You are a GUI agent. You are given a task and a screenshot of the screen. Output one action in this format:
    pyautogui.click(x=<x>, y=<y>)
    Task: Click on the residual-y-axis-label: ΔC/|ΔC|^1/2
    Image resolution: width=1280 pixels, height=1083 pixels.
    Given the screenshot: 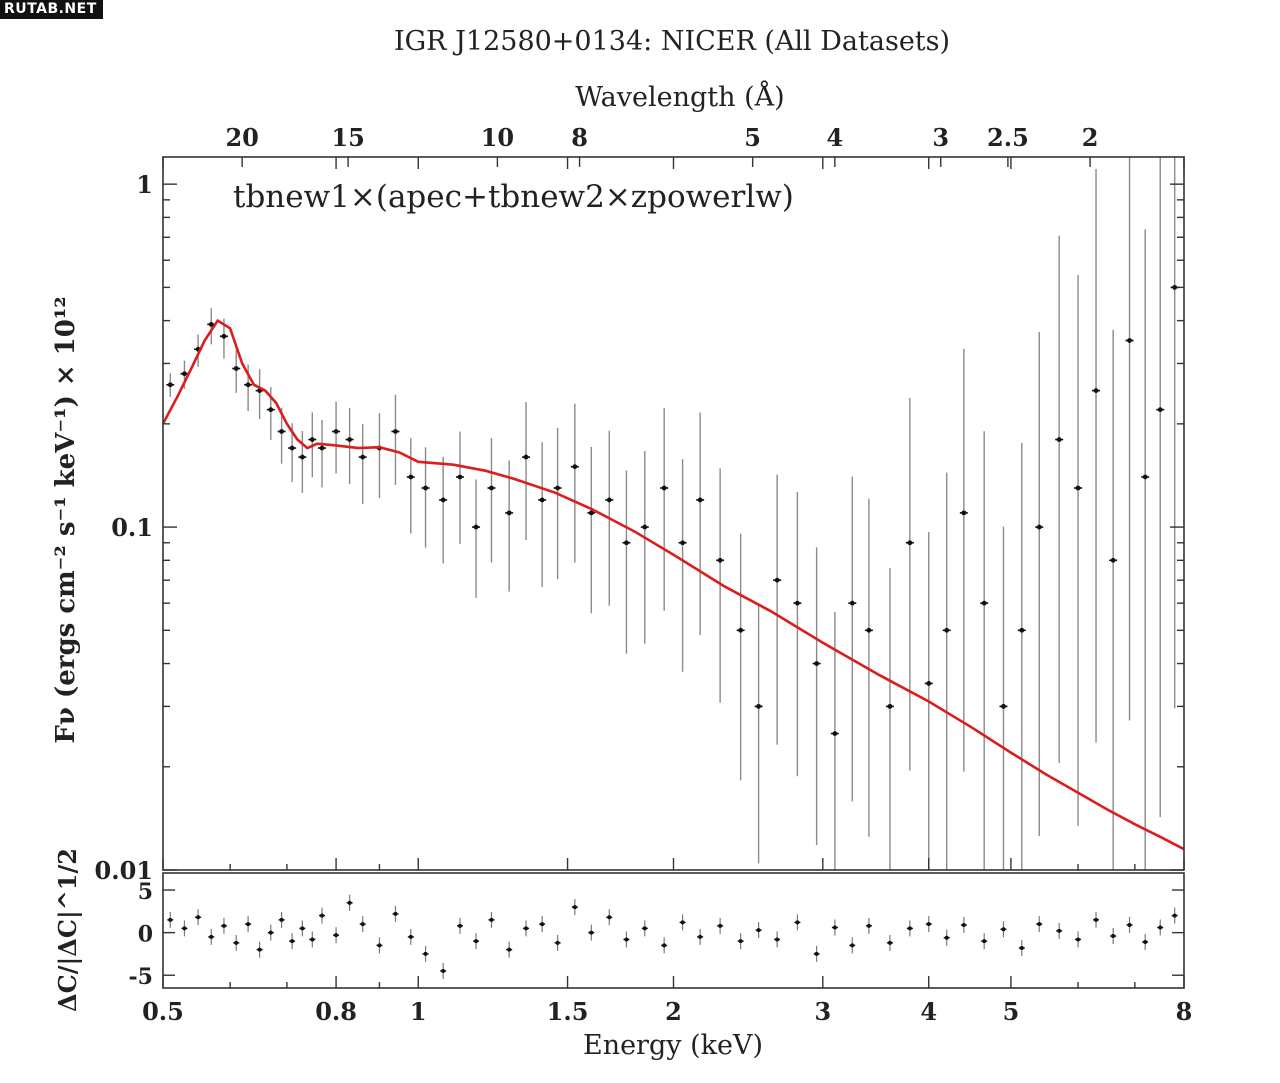 What is the action you would take?
    pyautogui.click(x=67, y=930)
    